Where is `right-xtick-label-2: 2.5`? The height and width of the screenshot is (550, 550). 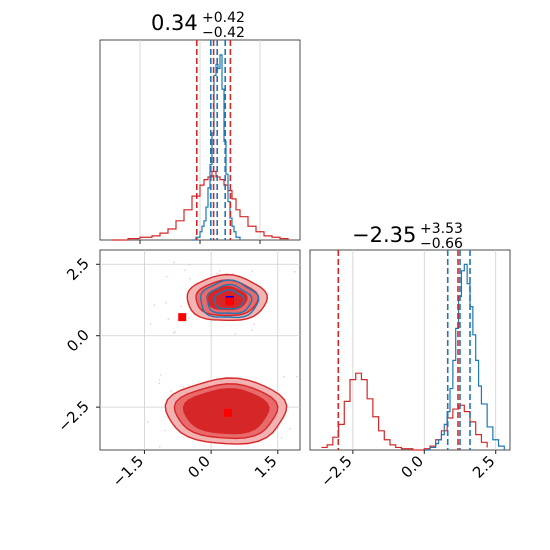
right-xtick-label-2: 2.5 is located at coordinates (484, 467).